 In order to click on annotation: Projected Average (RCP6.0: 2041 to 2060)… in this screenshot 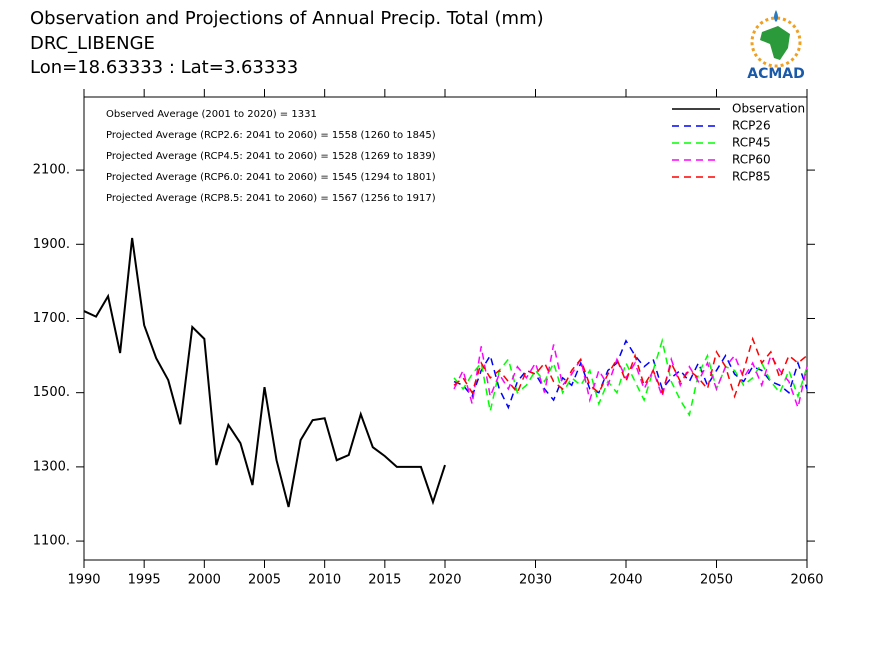, I will do `click(271, 177)`.